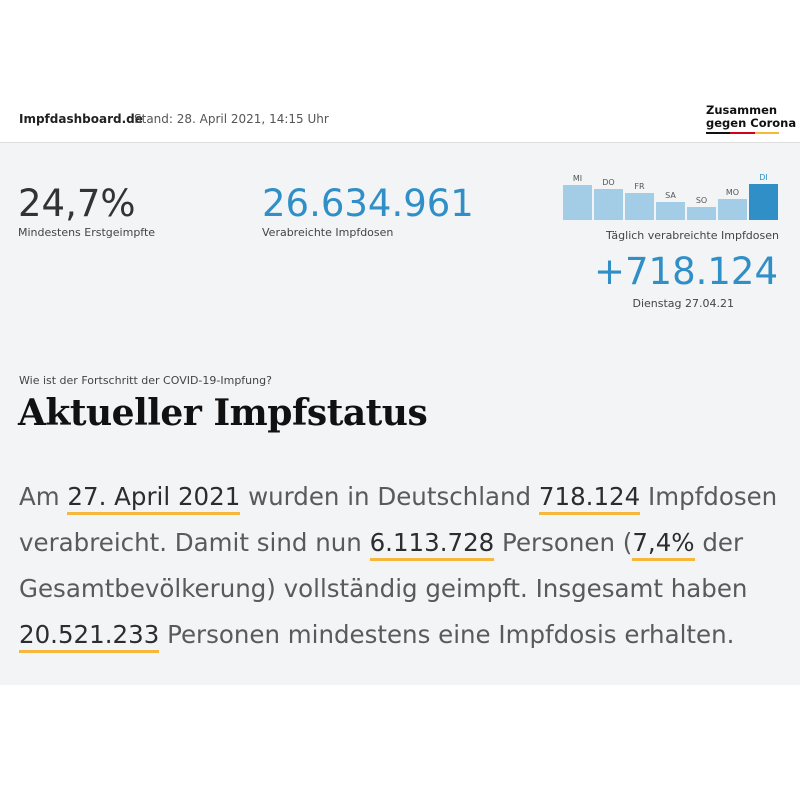 The width and height of the screenshot is (800, 800). What do you see at coordinates (154, 498) in the screenshot?
I see `highlight-date: 27. April 2021` at bounding box center [154, 498].